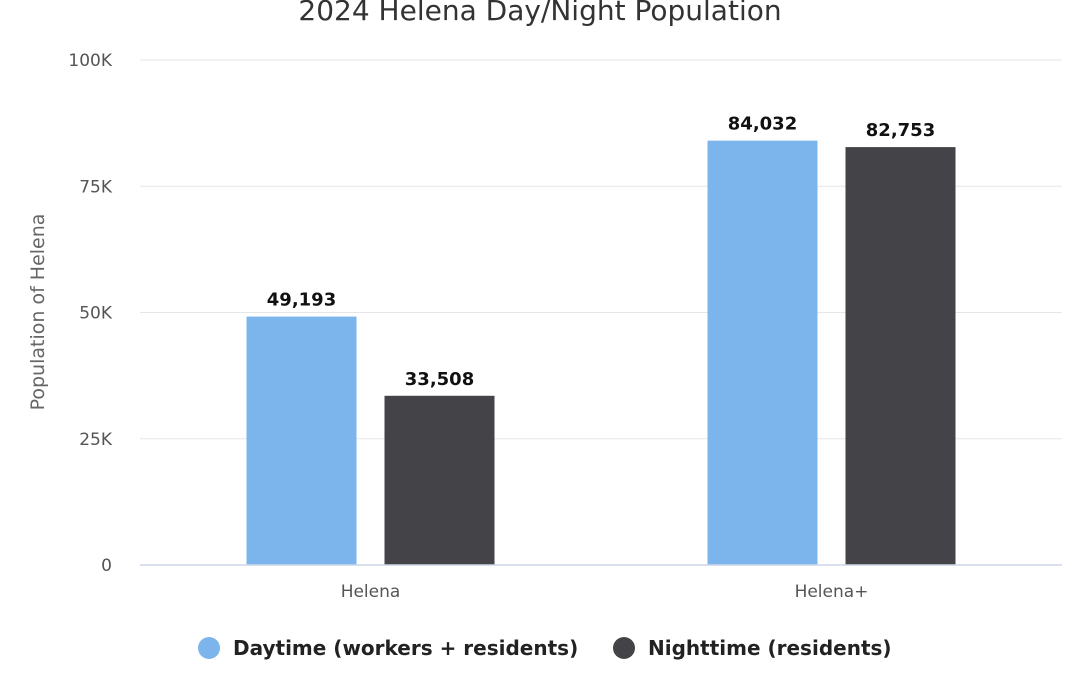 The width and height of the screenshot is (1080, 675). What do you see at coordinates (38, 312) in the screenshot?
I see `y-axis-title: Population of Helena` at bounding box center [38, 312].